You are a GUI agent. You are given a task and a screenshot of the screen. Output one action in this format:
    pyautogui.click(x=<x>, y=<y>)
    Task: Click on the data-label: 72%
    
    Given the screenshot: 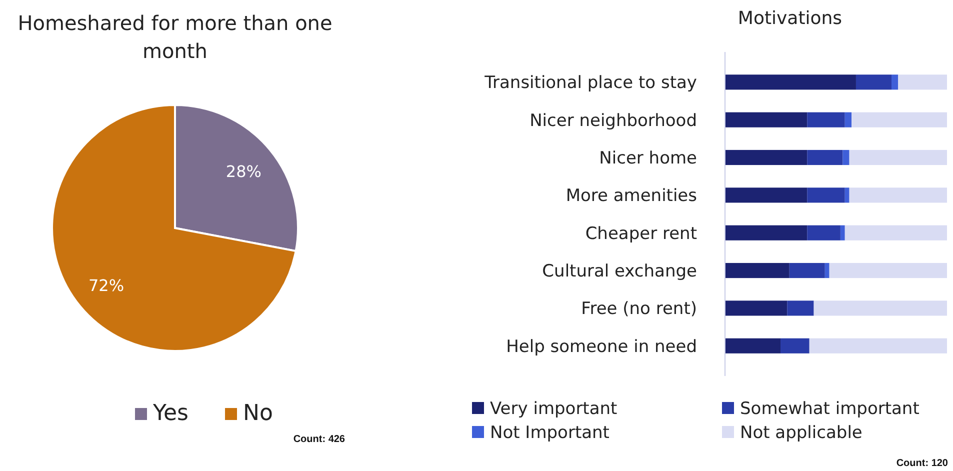 What is the action you would take?
    pyautogui.click(x=106, y=285)
    